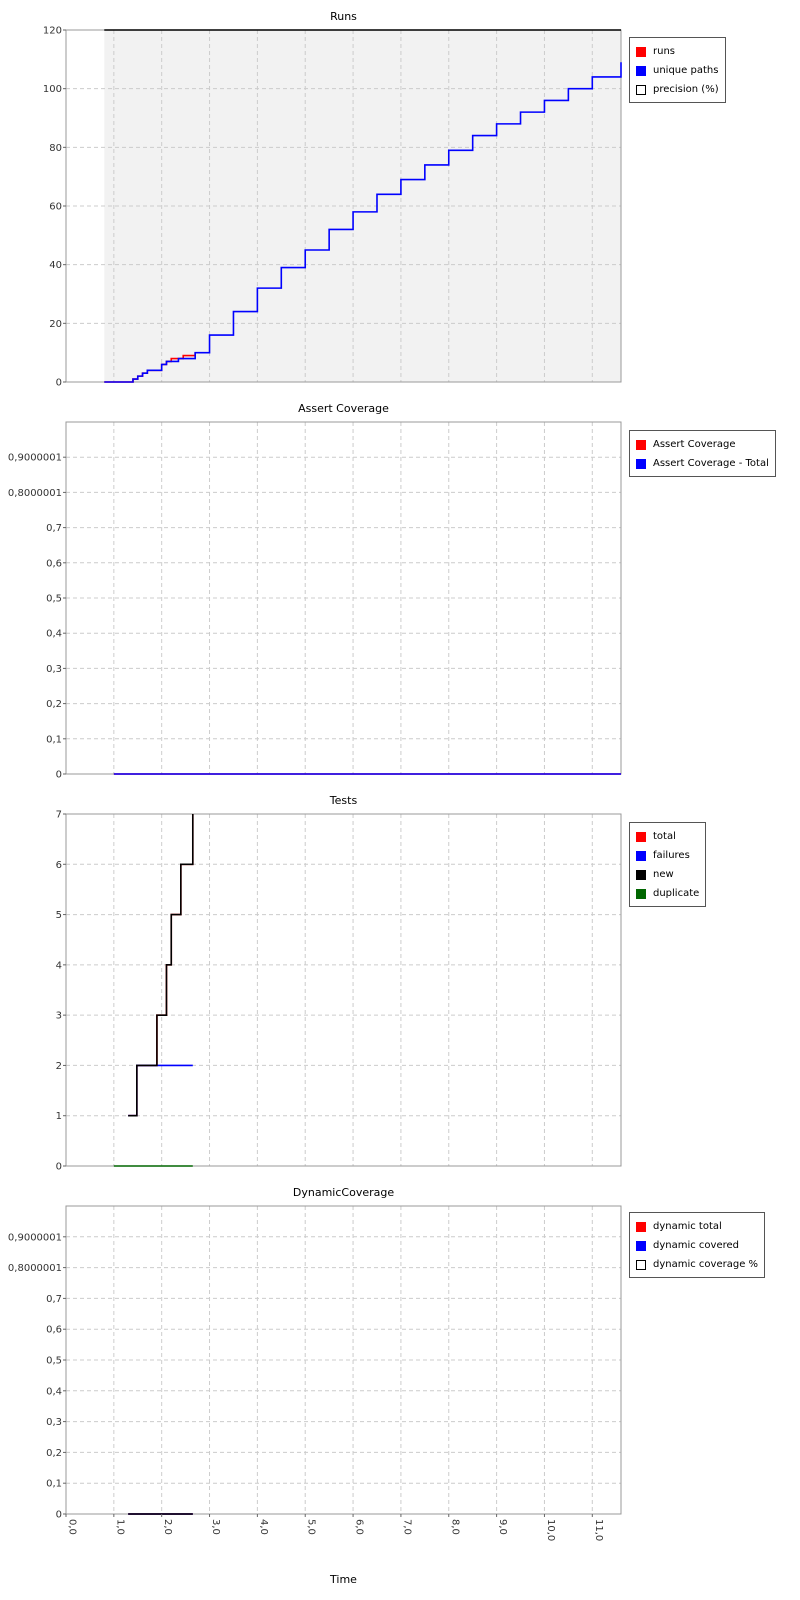 Image resolution: width=800 pixels, height=1600 pixels. Describe the element at coordinates (55, 265) in the screenshot. I see `y-tick-label: 40` at that location.